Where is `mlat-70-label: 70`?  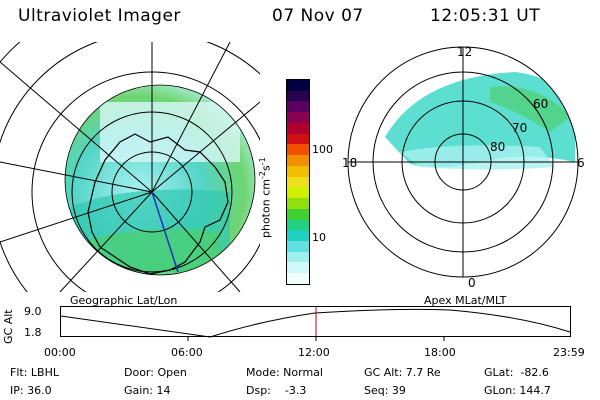 mlat-70-label: 70 is located at coordinates (519, 128).